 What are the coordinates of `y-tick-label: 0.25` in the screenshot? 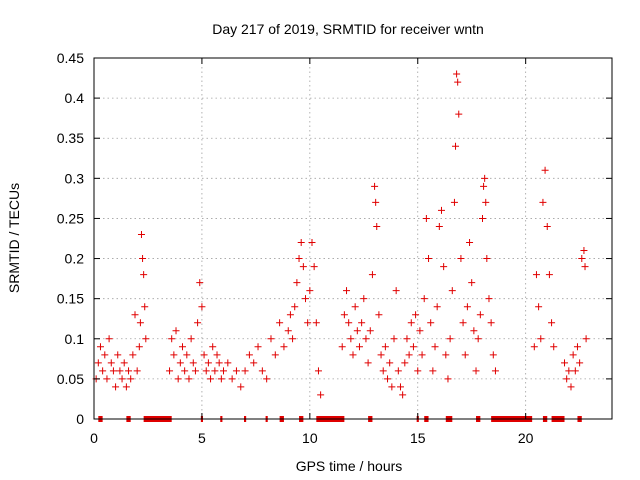 It's located at (70, 218).